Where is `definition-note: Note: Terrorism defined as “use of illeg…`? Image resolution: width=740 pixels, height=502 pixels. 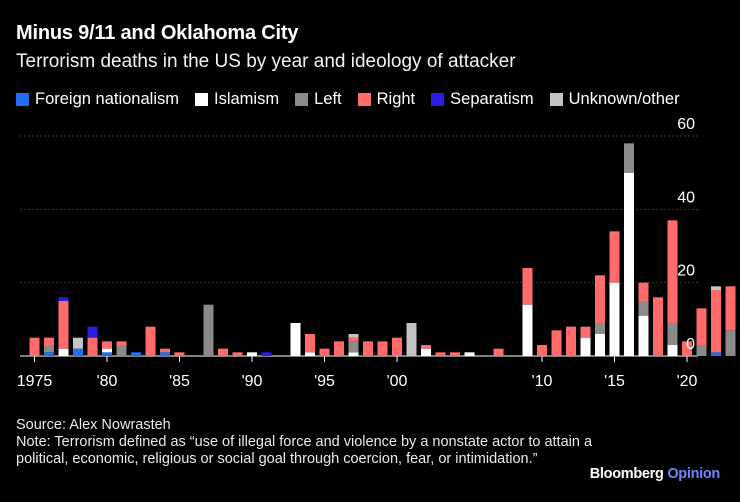 definition-note: Note: Terrorism defined as “use of illeg… is located at coordinates (304, 450).